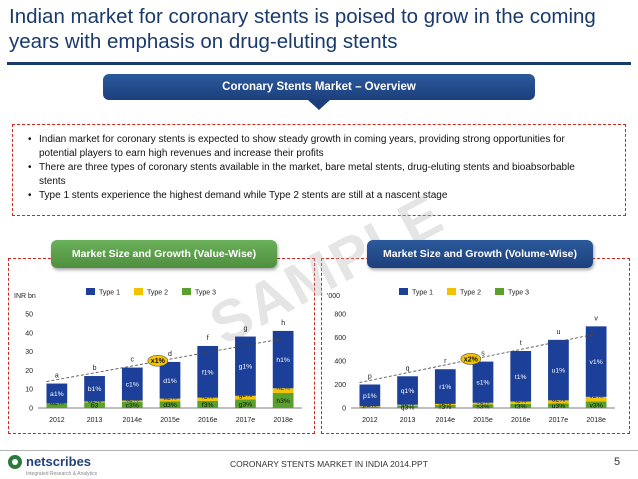 Image resolution: width=638 pixels, height=479 pixels. What do you see at coordinates (445, 407) in the screenshot?
I see `bar-data-label: r3%` at bounding box center [445, 407].